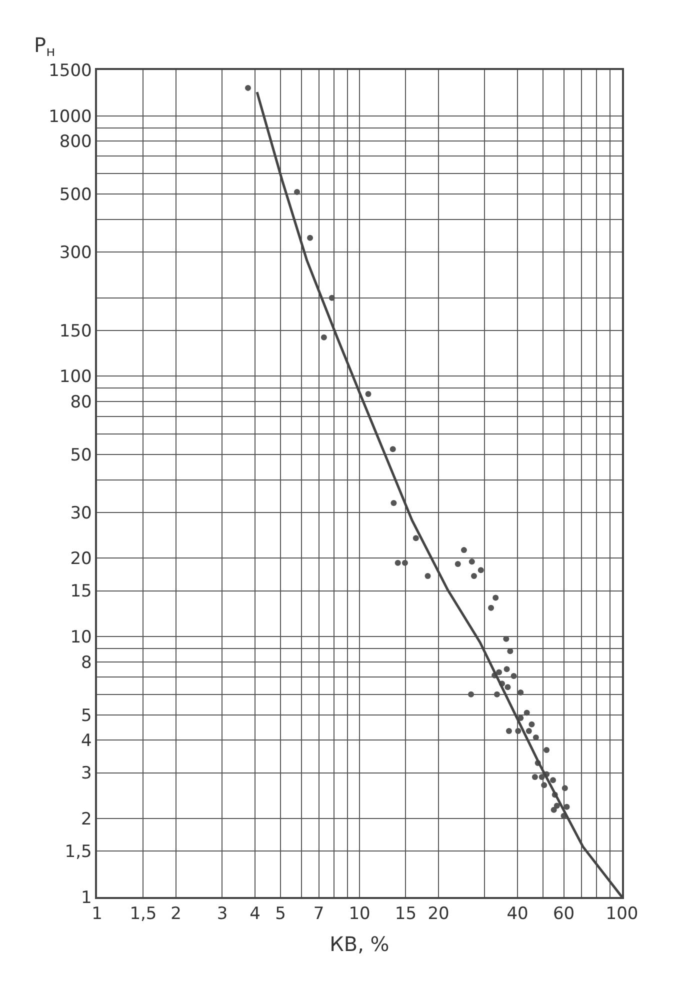 The width and height of the screenshot is (674, 993). Describe the element at coordinates (439, 914) in the screenshot. I see `x-tick-label: 20` at that location.